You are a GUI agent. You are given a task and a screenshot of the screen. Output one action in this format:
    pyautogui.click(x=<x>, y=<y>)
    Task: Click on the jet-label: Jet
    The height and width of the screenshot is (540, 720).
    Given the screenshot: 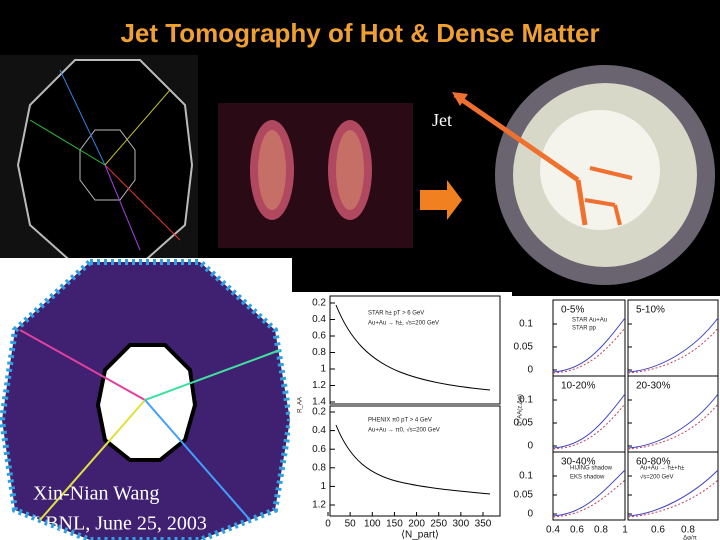 What is the action you would take?
    pyautogui.click(x=442, y=120)
    